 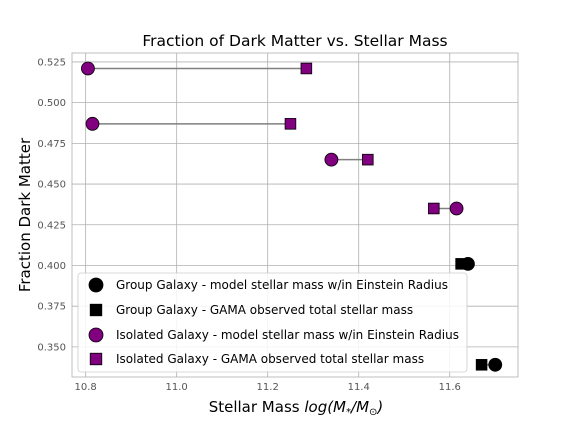 What do you see at coordinates (51, 62) in the screenshot?
I see `y-tick-label: 0.525` at bounding box center [51, 62].